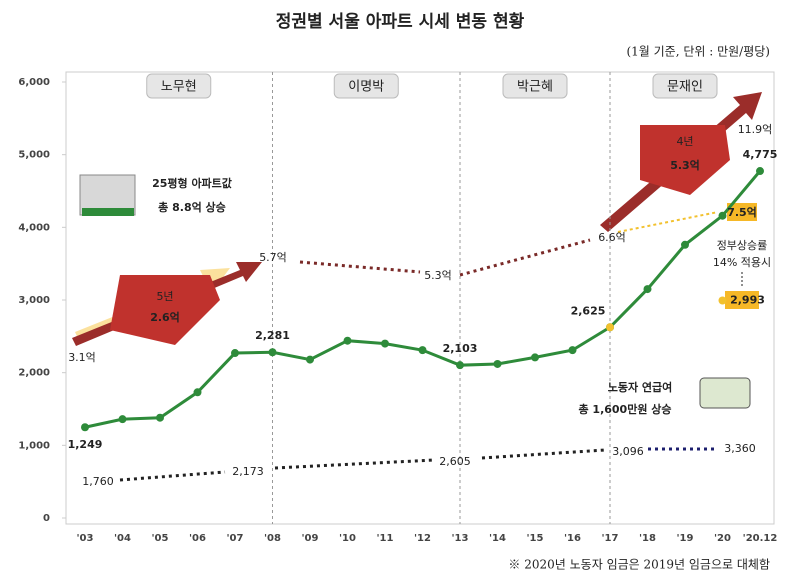  I want to click on data-label: 2,103, so click(460, 348).